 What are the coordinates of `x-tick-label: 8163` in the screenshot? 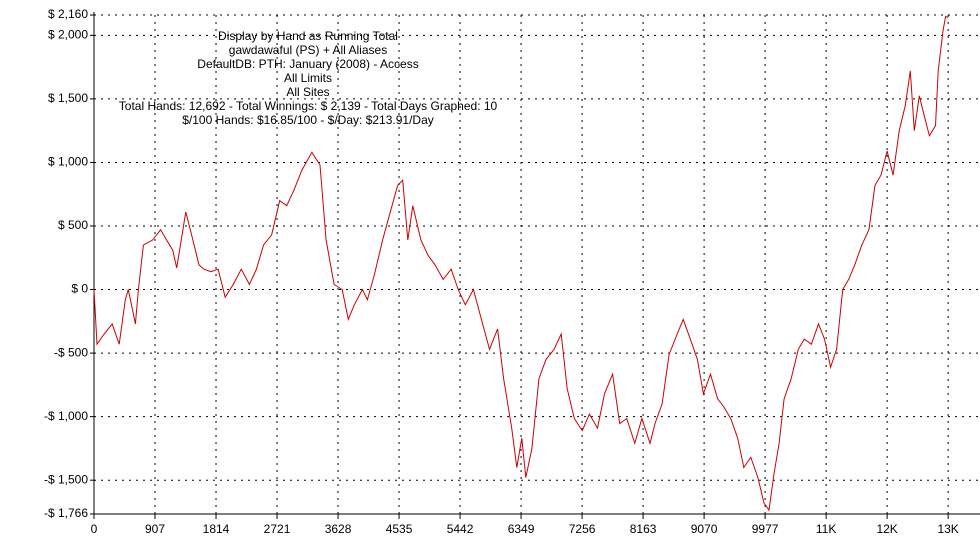 It's located at (643, 529).